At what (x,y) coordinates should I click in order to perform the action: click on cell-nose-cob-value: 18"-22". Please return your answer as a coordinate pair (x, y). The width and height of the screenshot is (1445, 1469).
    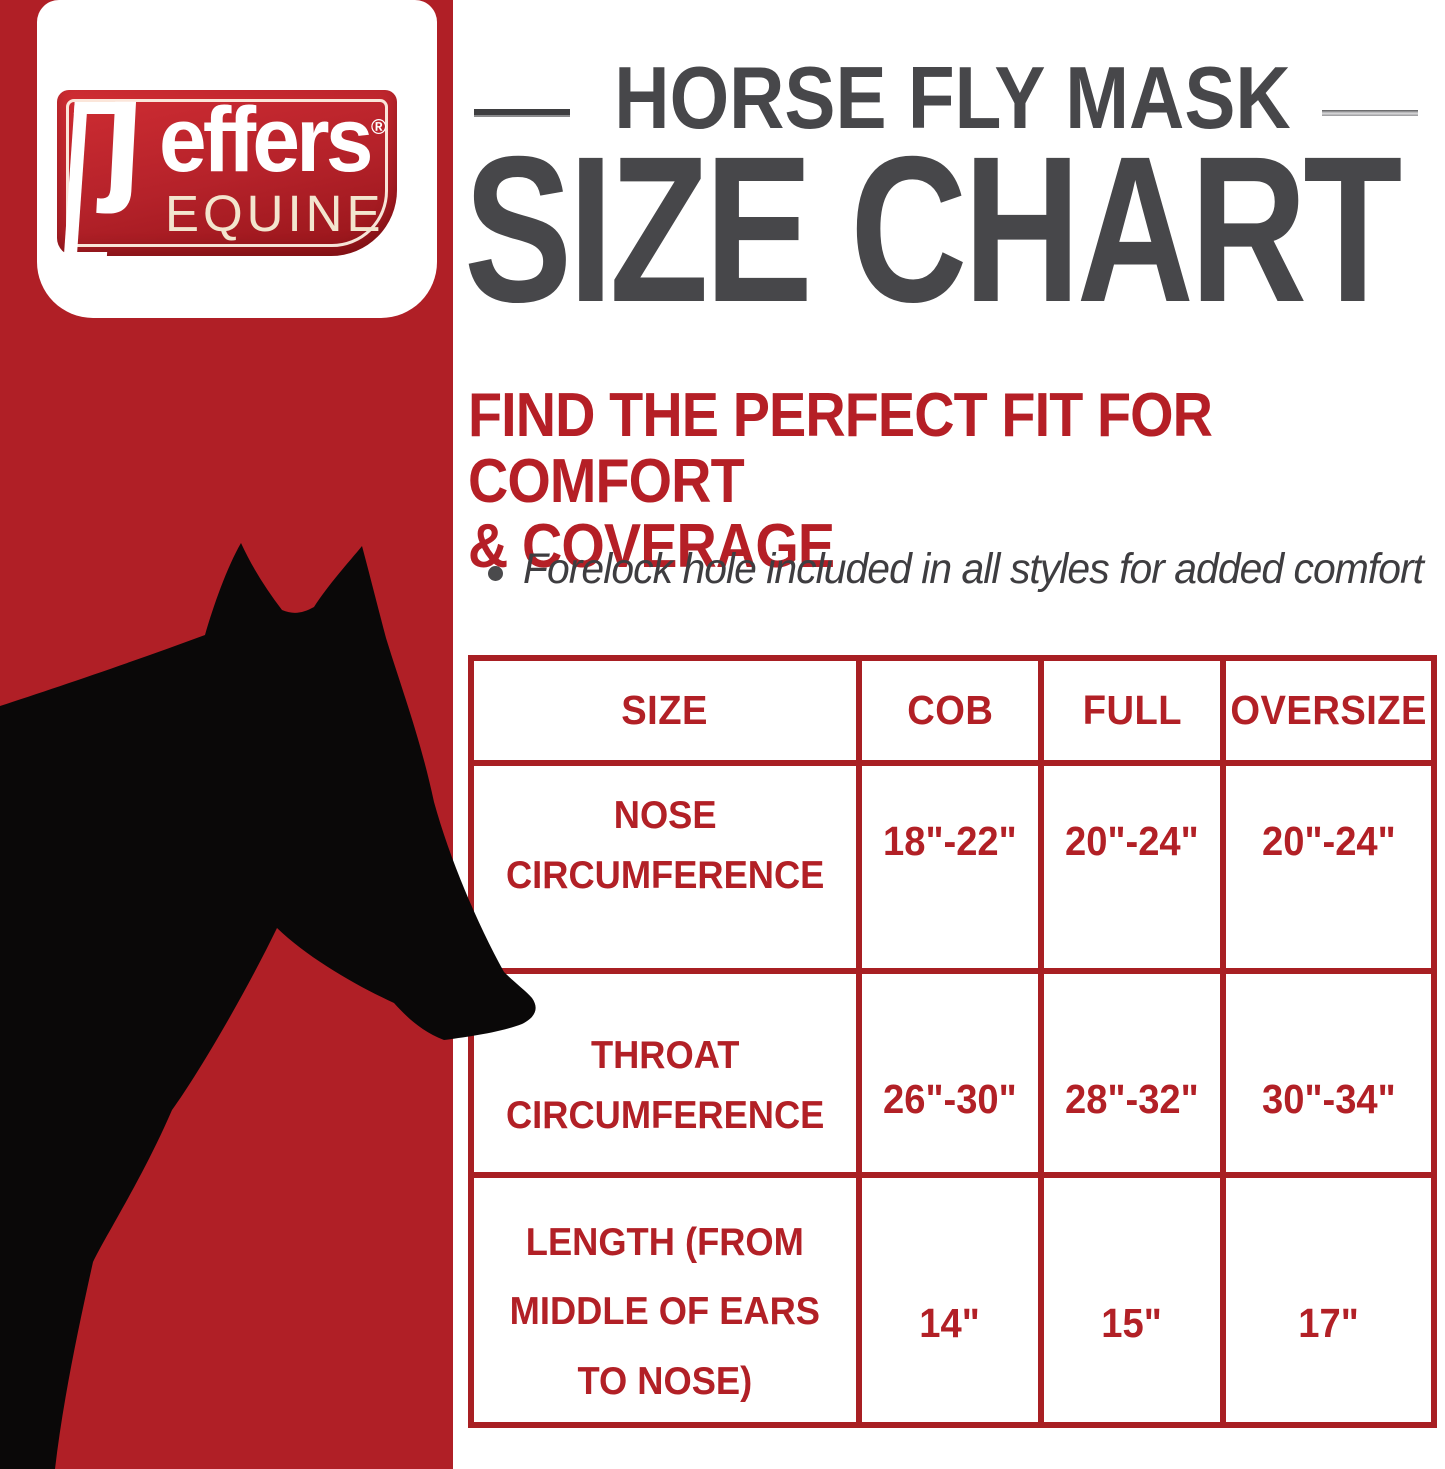
    Looking at the image, I should click on (950, 841).